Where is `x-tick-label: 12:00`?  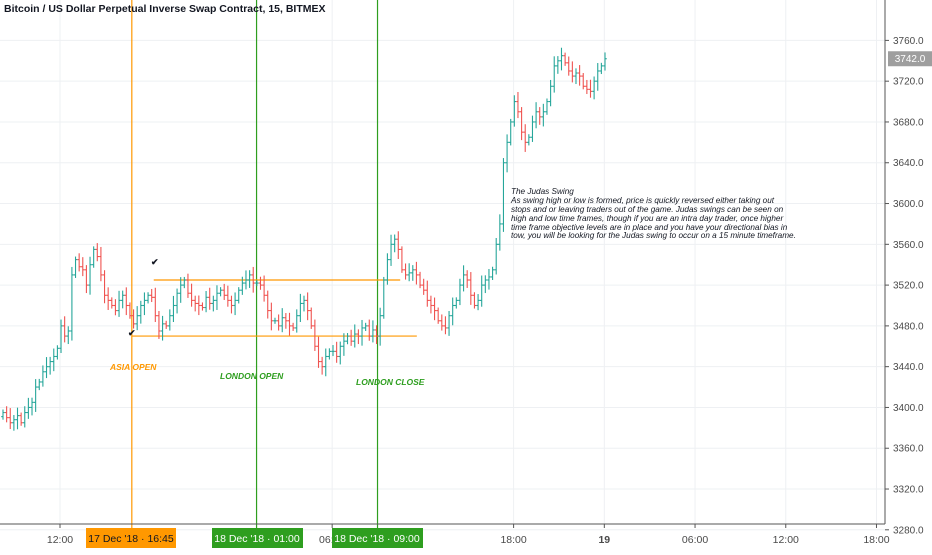
x-tick-label: 12:00 is located at coordinates (786, 540).